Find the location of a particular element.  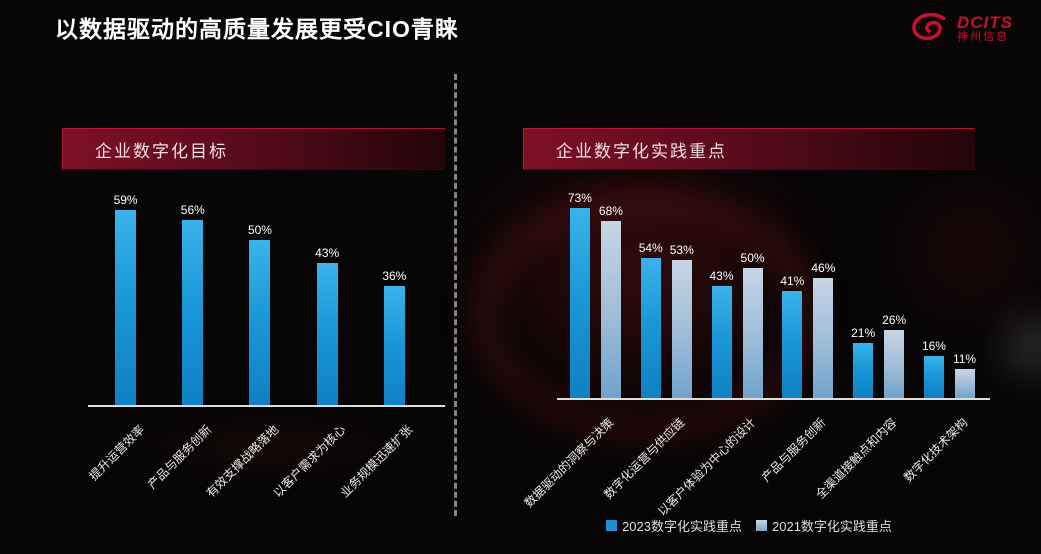

chart-legend: 2023数字化实践重点 2021数字化实践重点 is located at coordinates (749, 525).